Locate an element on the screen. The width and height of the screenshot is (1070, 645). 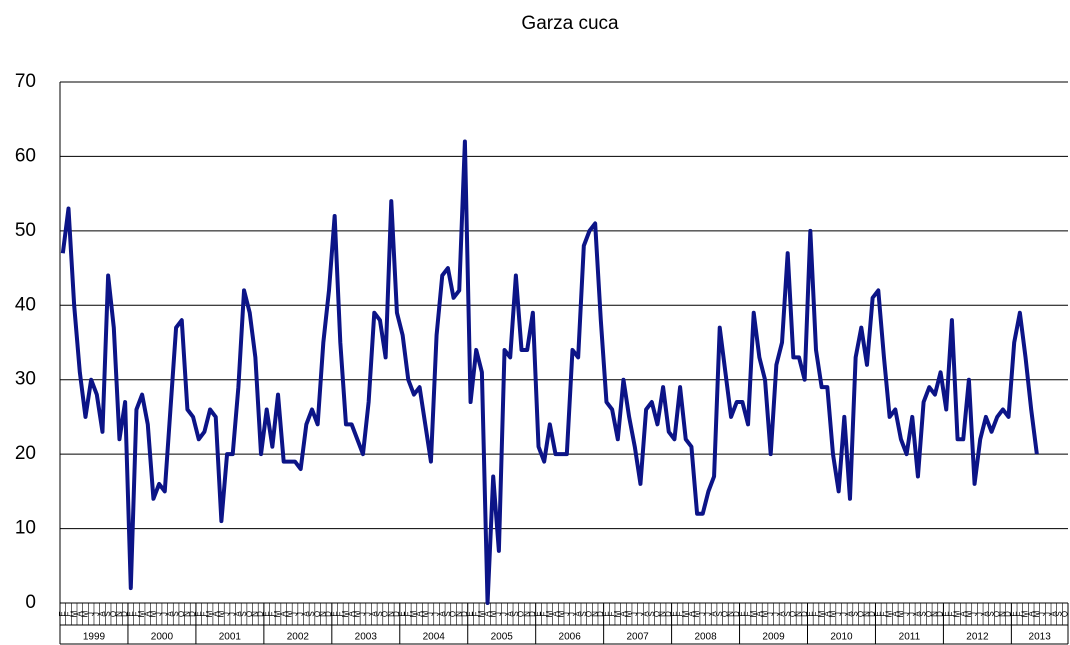
year-label: 2004 is located at coordinates (434, 637).